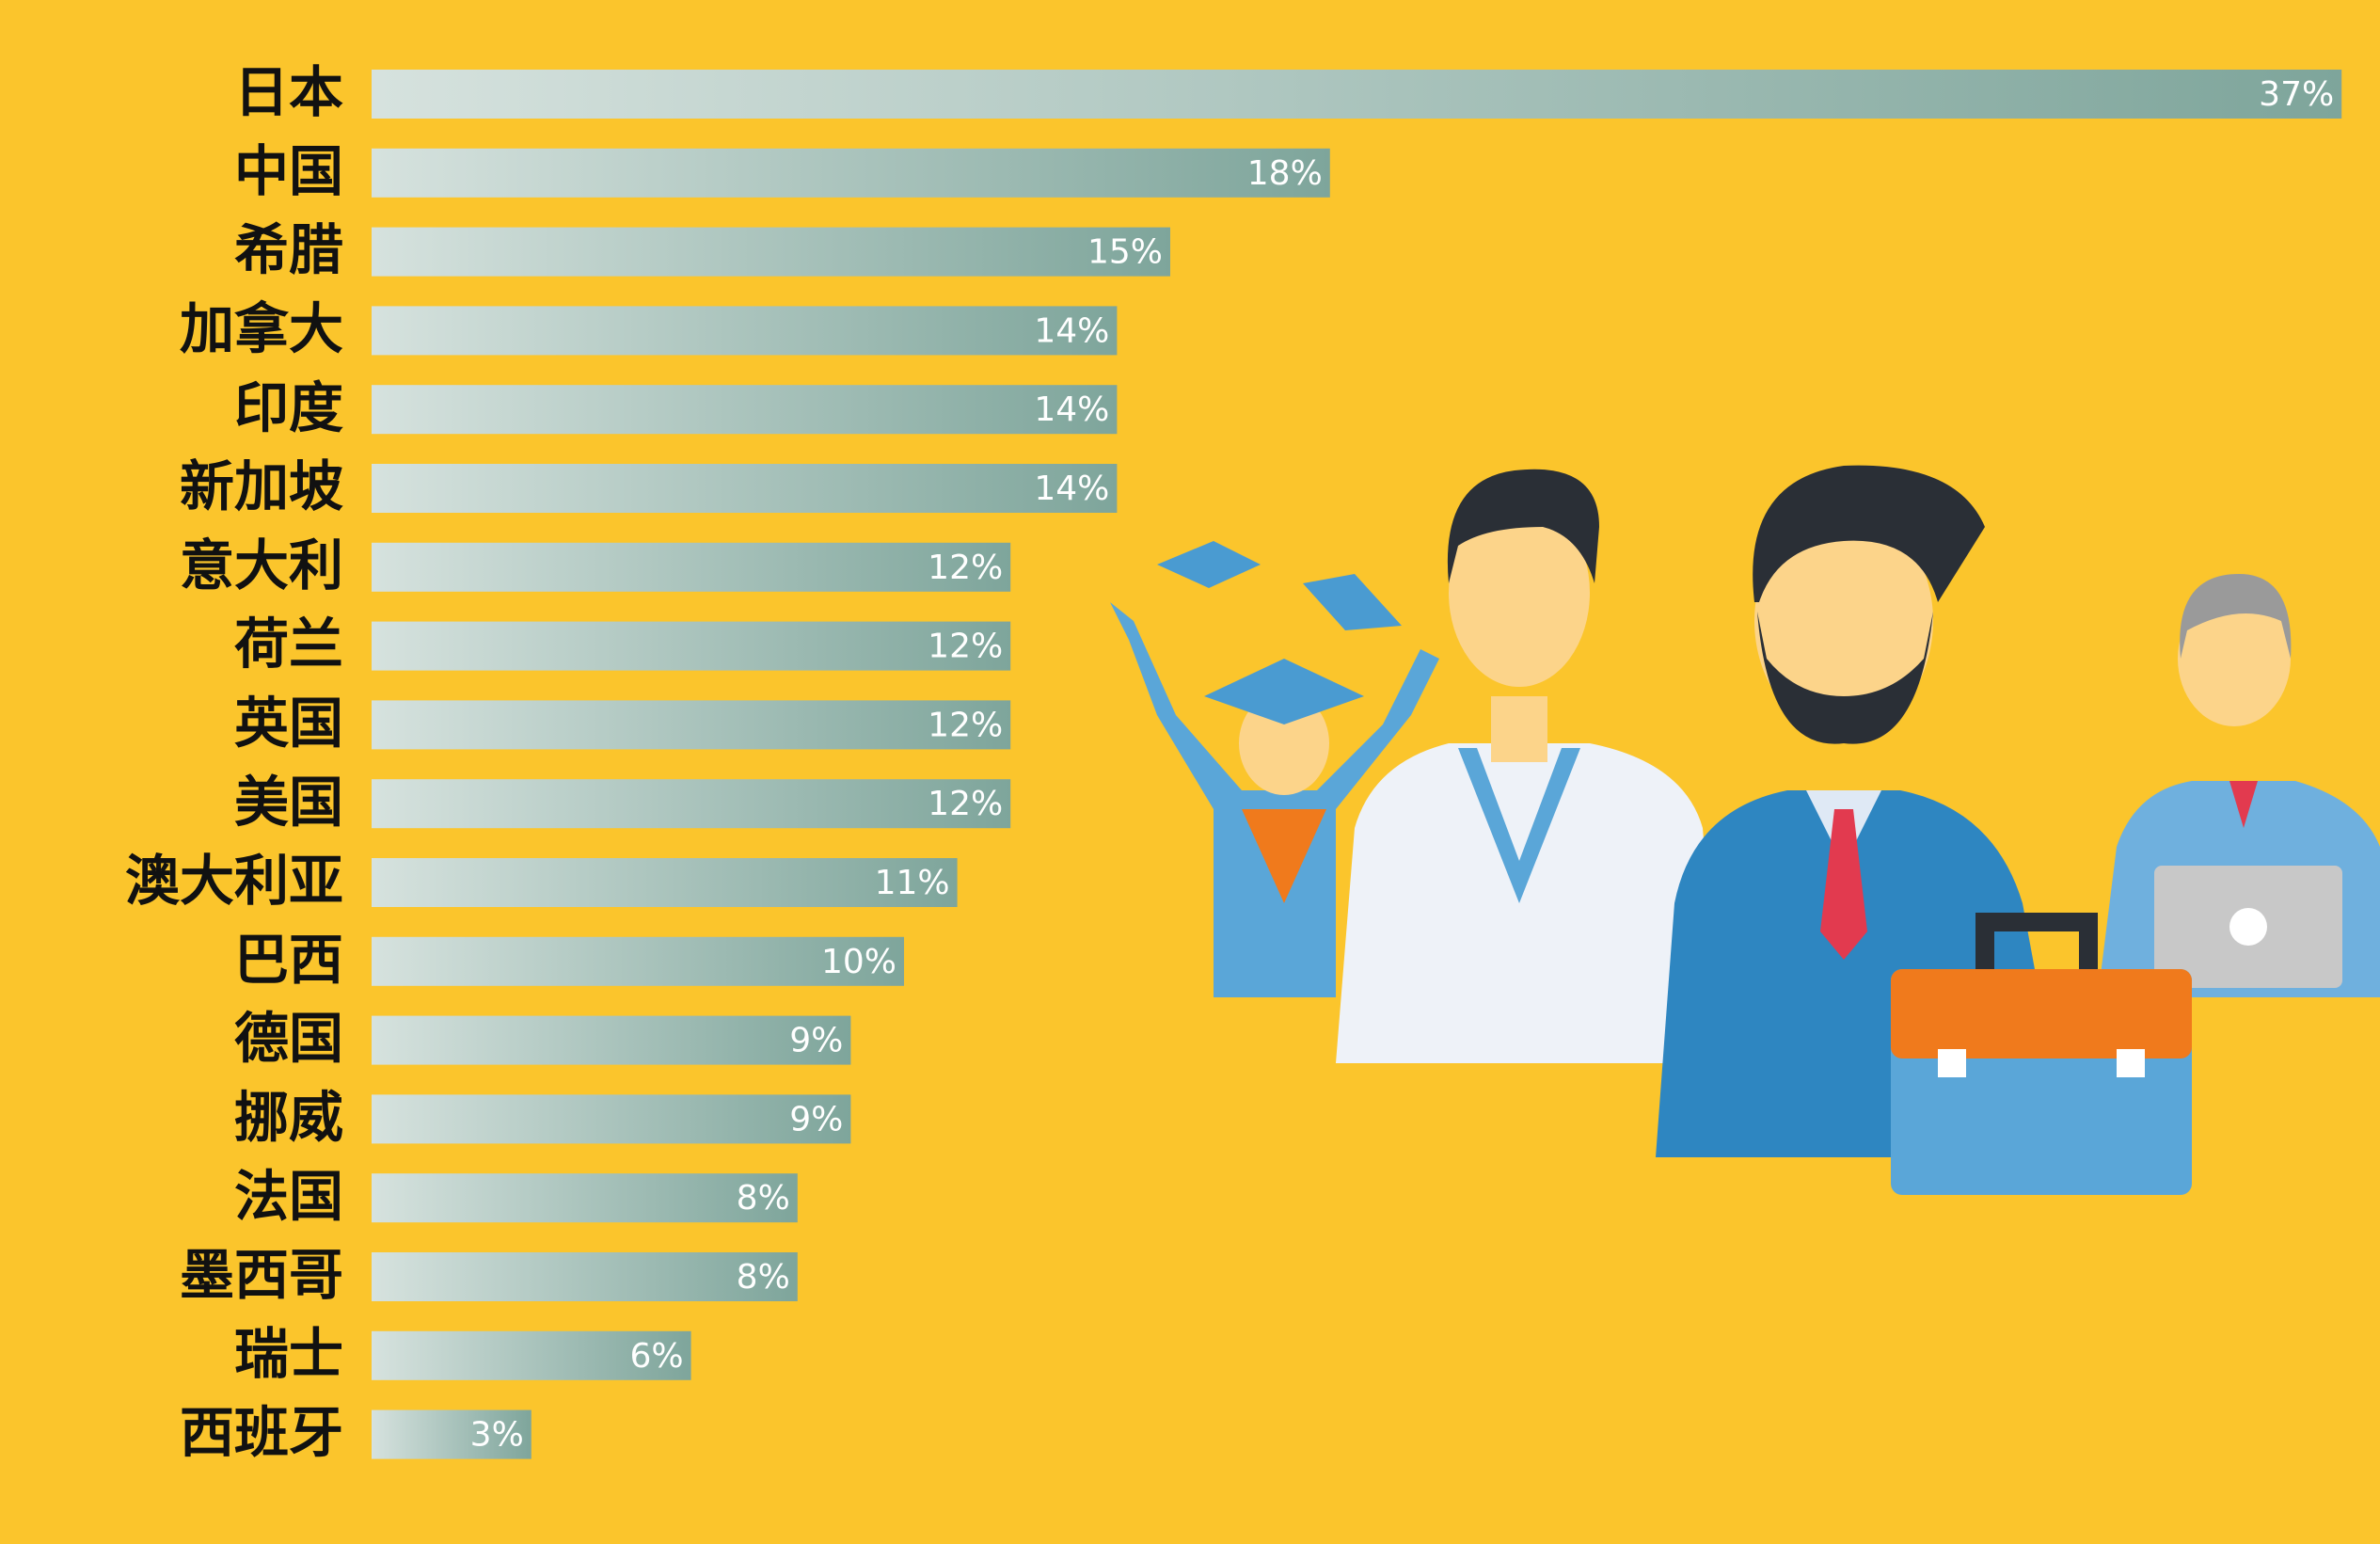  What do you see at coordinates (656, 1356) in the screenshot?
I see `value-label: 6%` at bounding box center [656, 1356].